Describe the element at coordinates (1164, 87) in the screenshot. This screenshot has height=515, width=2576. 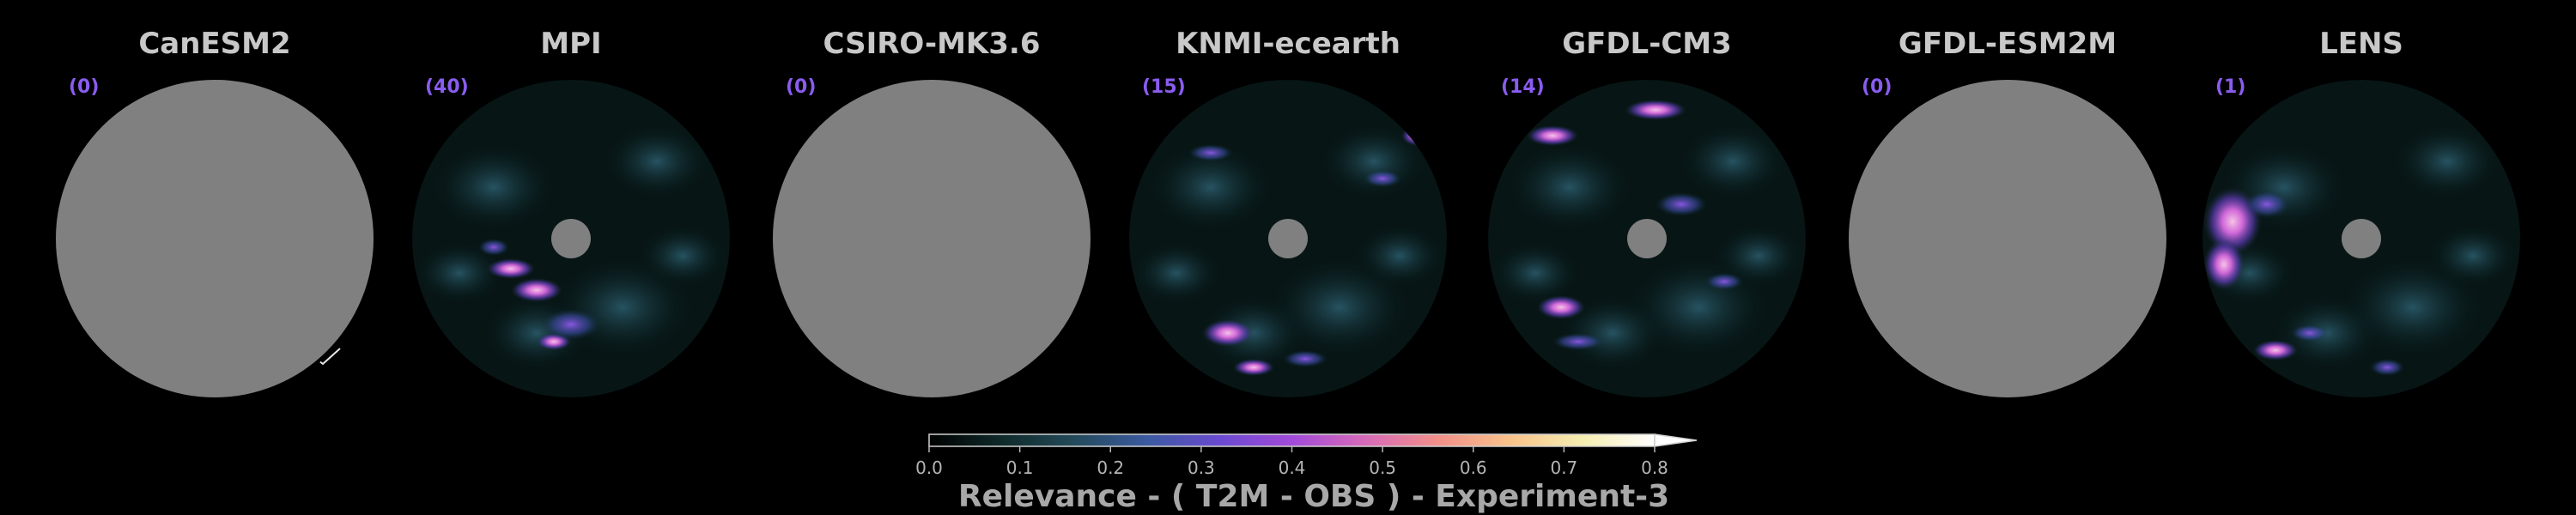
I see `panel-count: (15)` at that location.